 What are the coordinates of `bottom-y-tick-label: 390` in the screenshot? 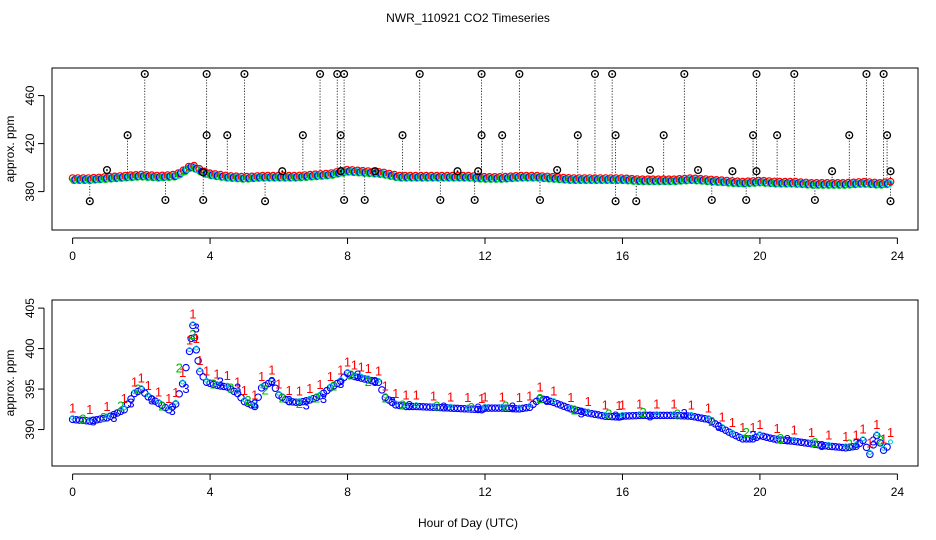 It's located at (30, 429).